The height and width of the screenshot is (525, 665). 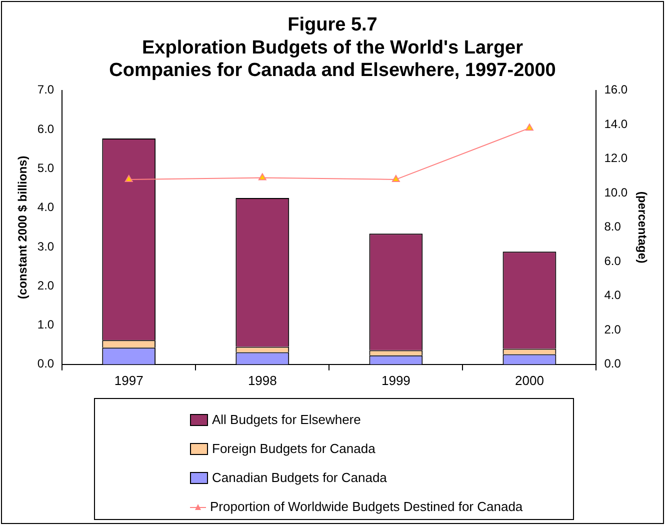 I want to click on y-tick-label: 3.0, so click(x=45, y=246).